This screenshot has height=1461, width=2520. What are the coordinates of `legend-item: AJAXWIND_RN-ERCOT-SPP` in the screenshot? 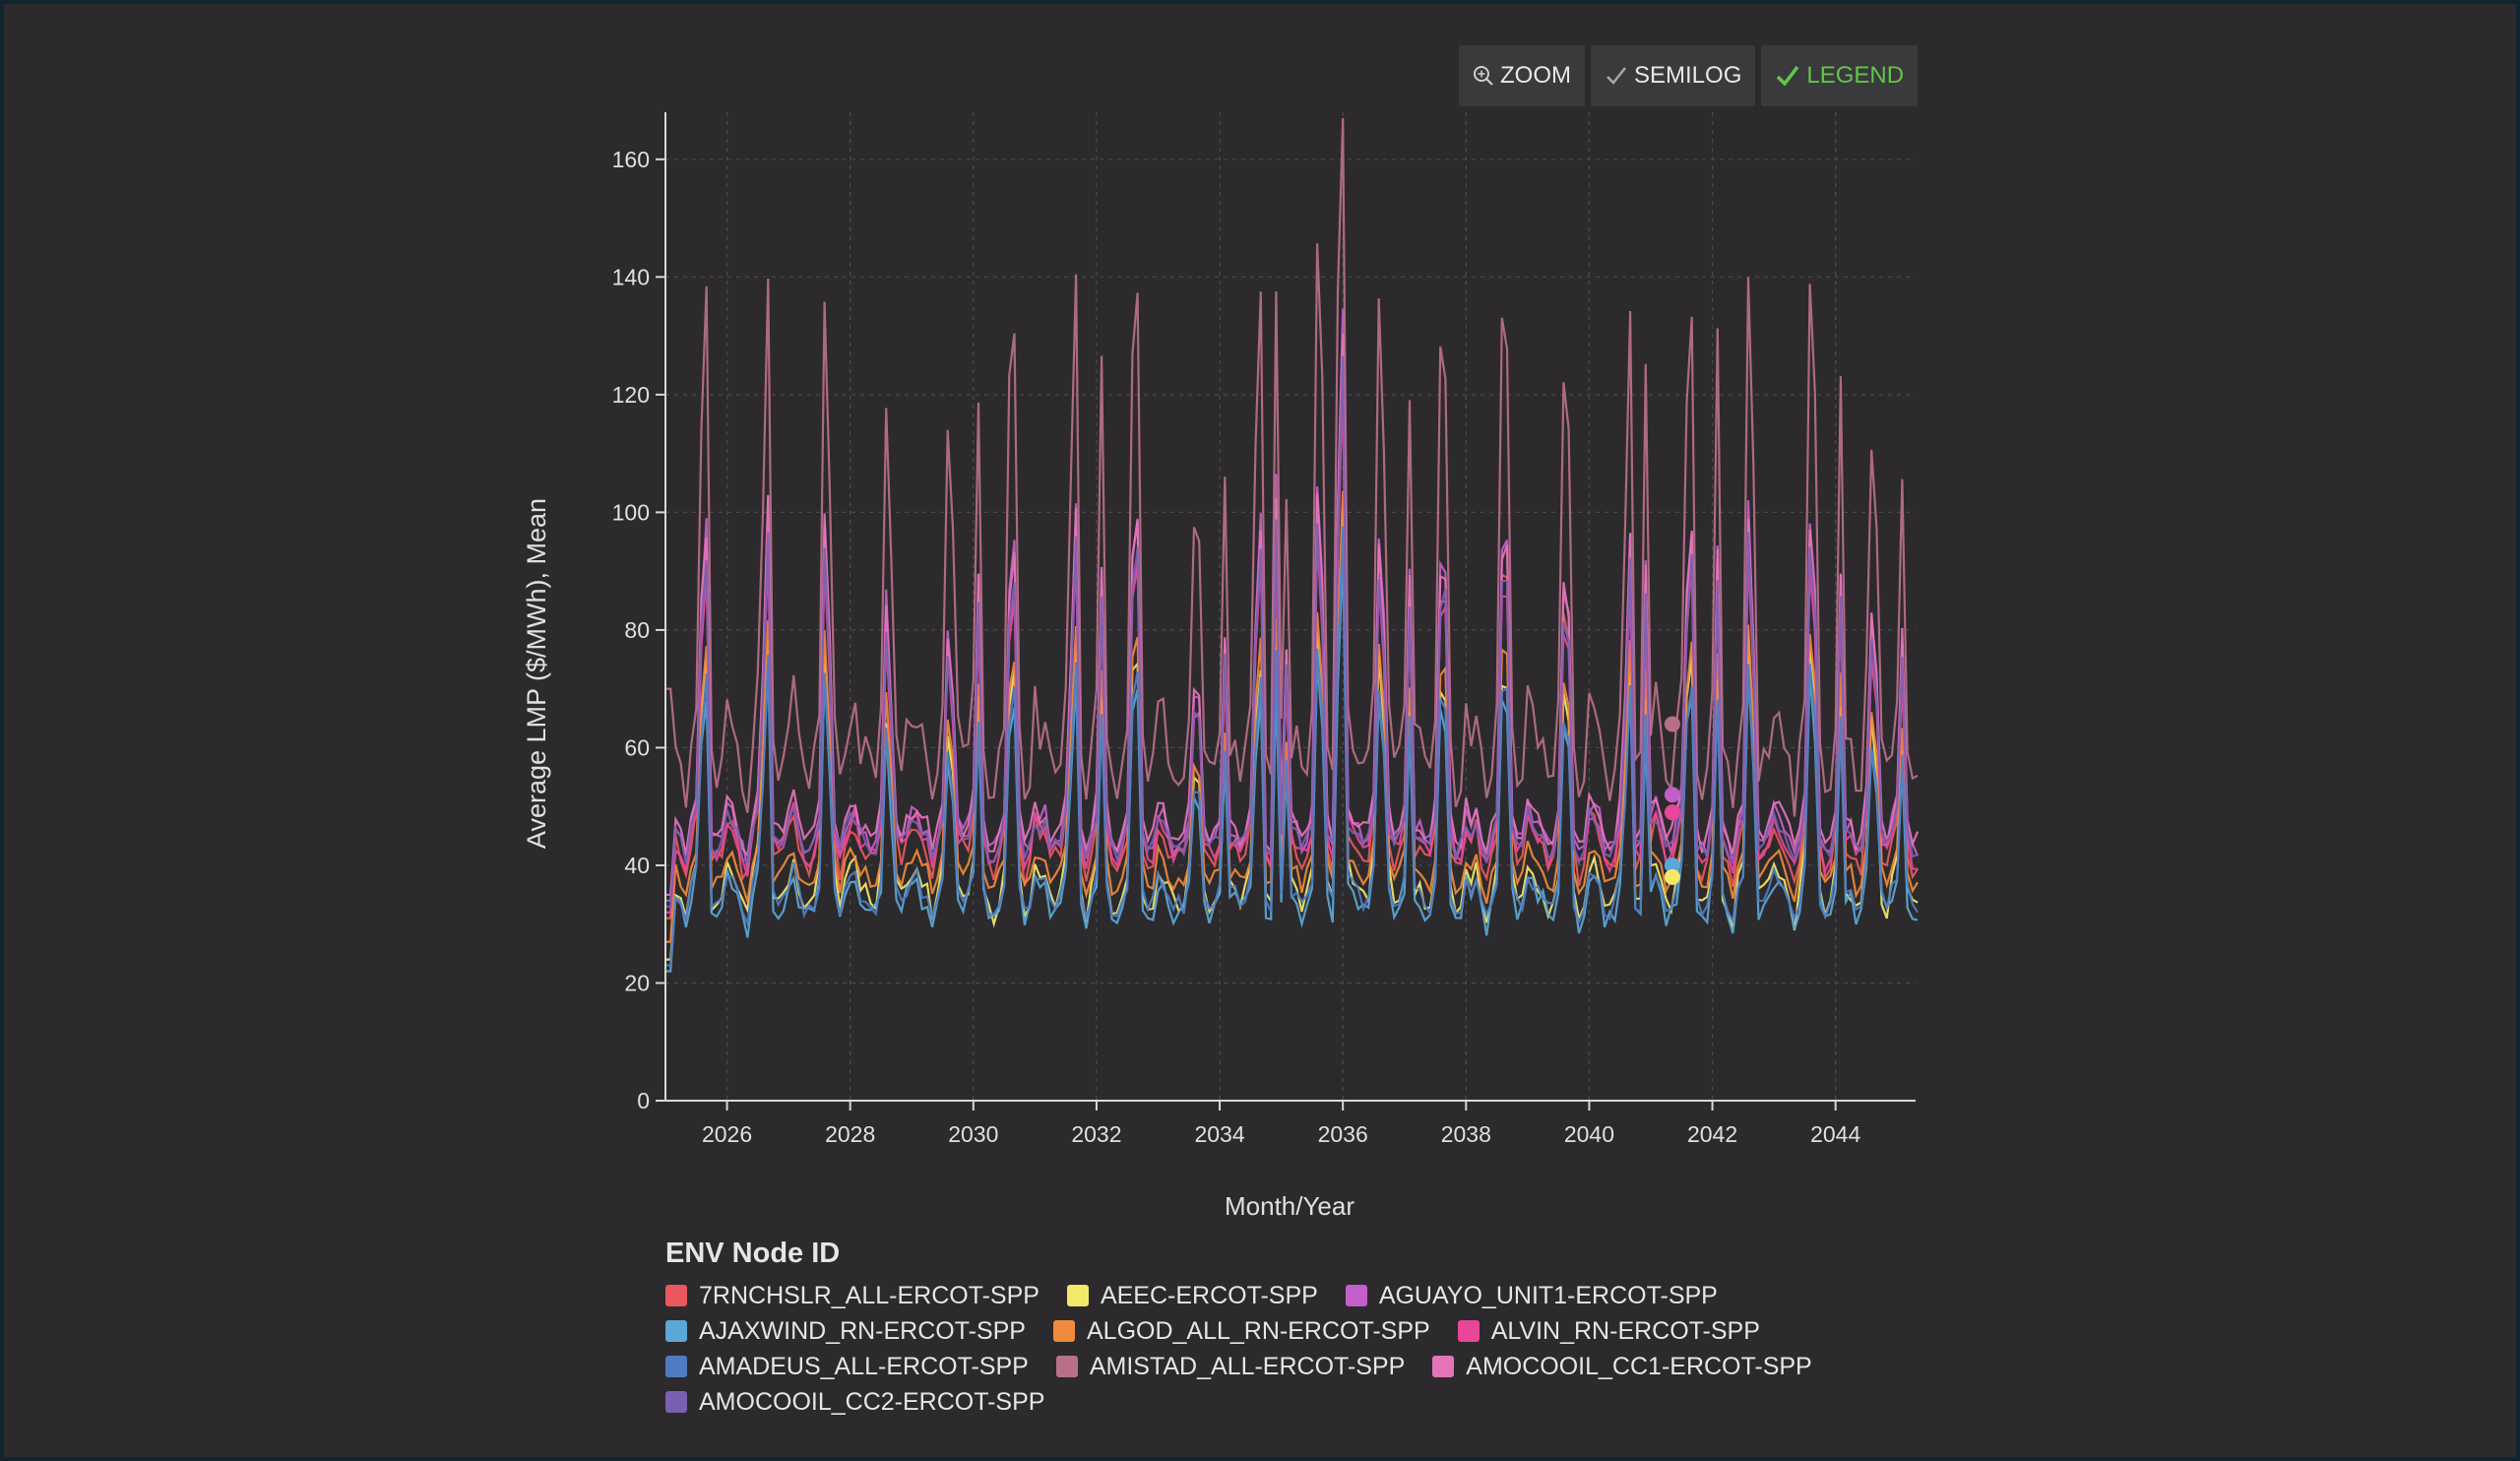 It's located at (845, 1331).